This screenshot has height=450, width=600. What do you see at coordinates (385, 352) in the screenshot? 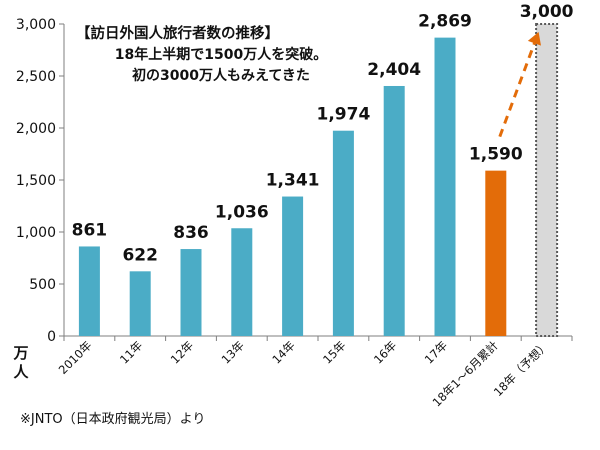
I see `x-tick-label: 16年` at bounding box center [385, 352].